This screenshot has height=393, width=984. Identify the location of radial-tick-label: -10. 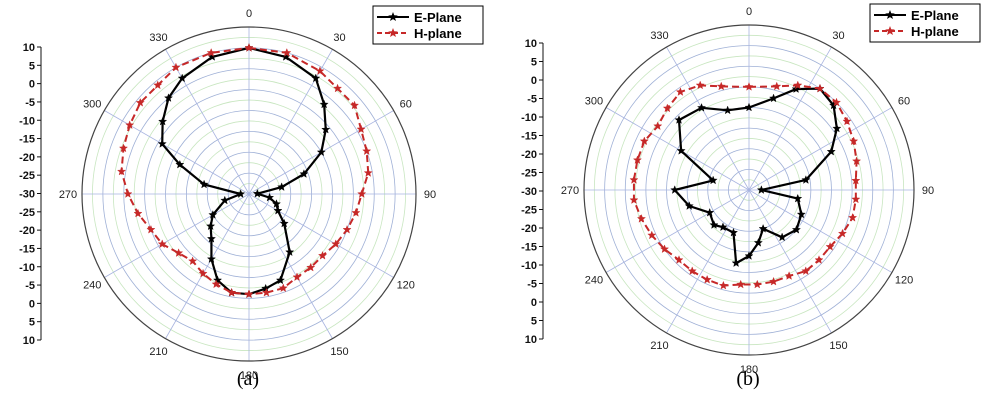
(27, 121).